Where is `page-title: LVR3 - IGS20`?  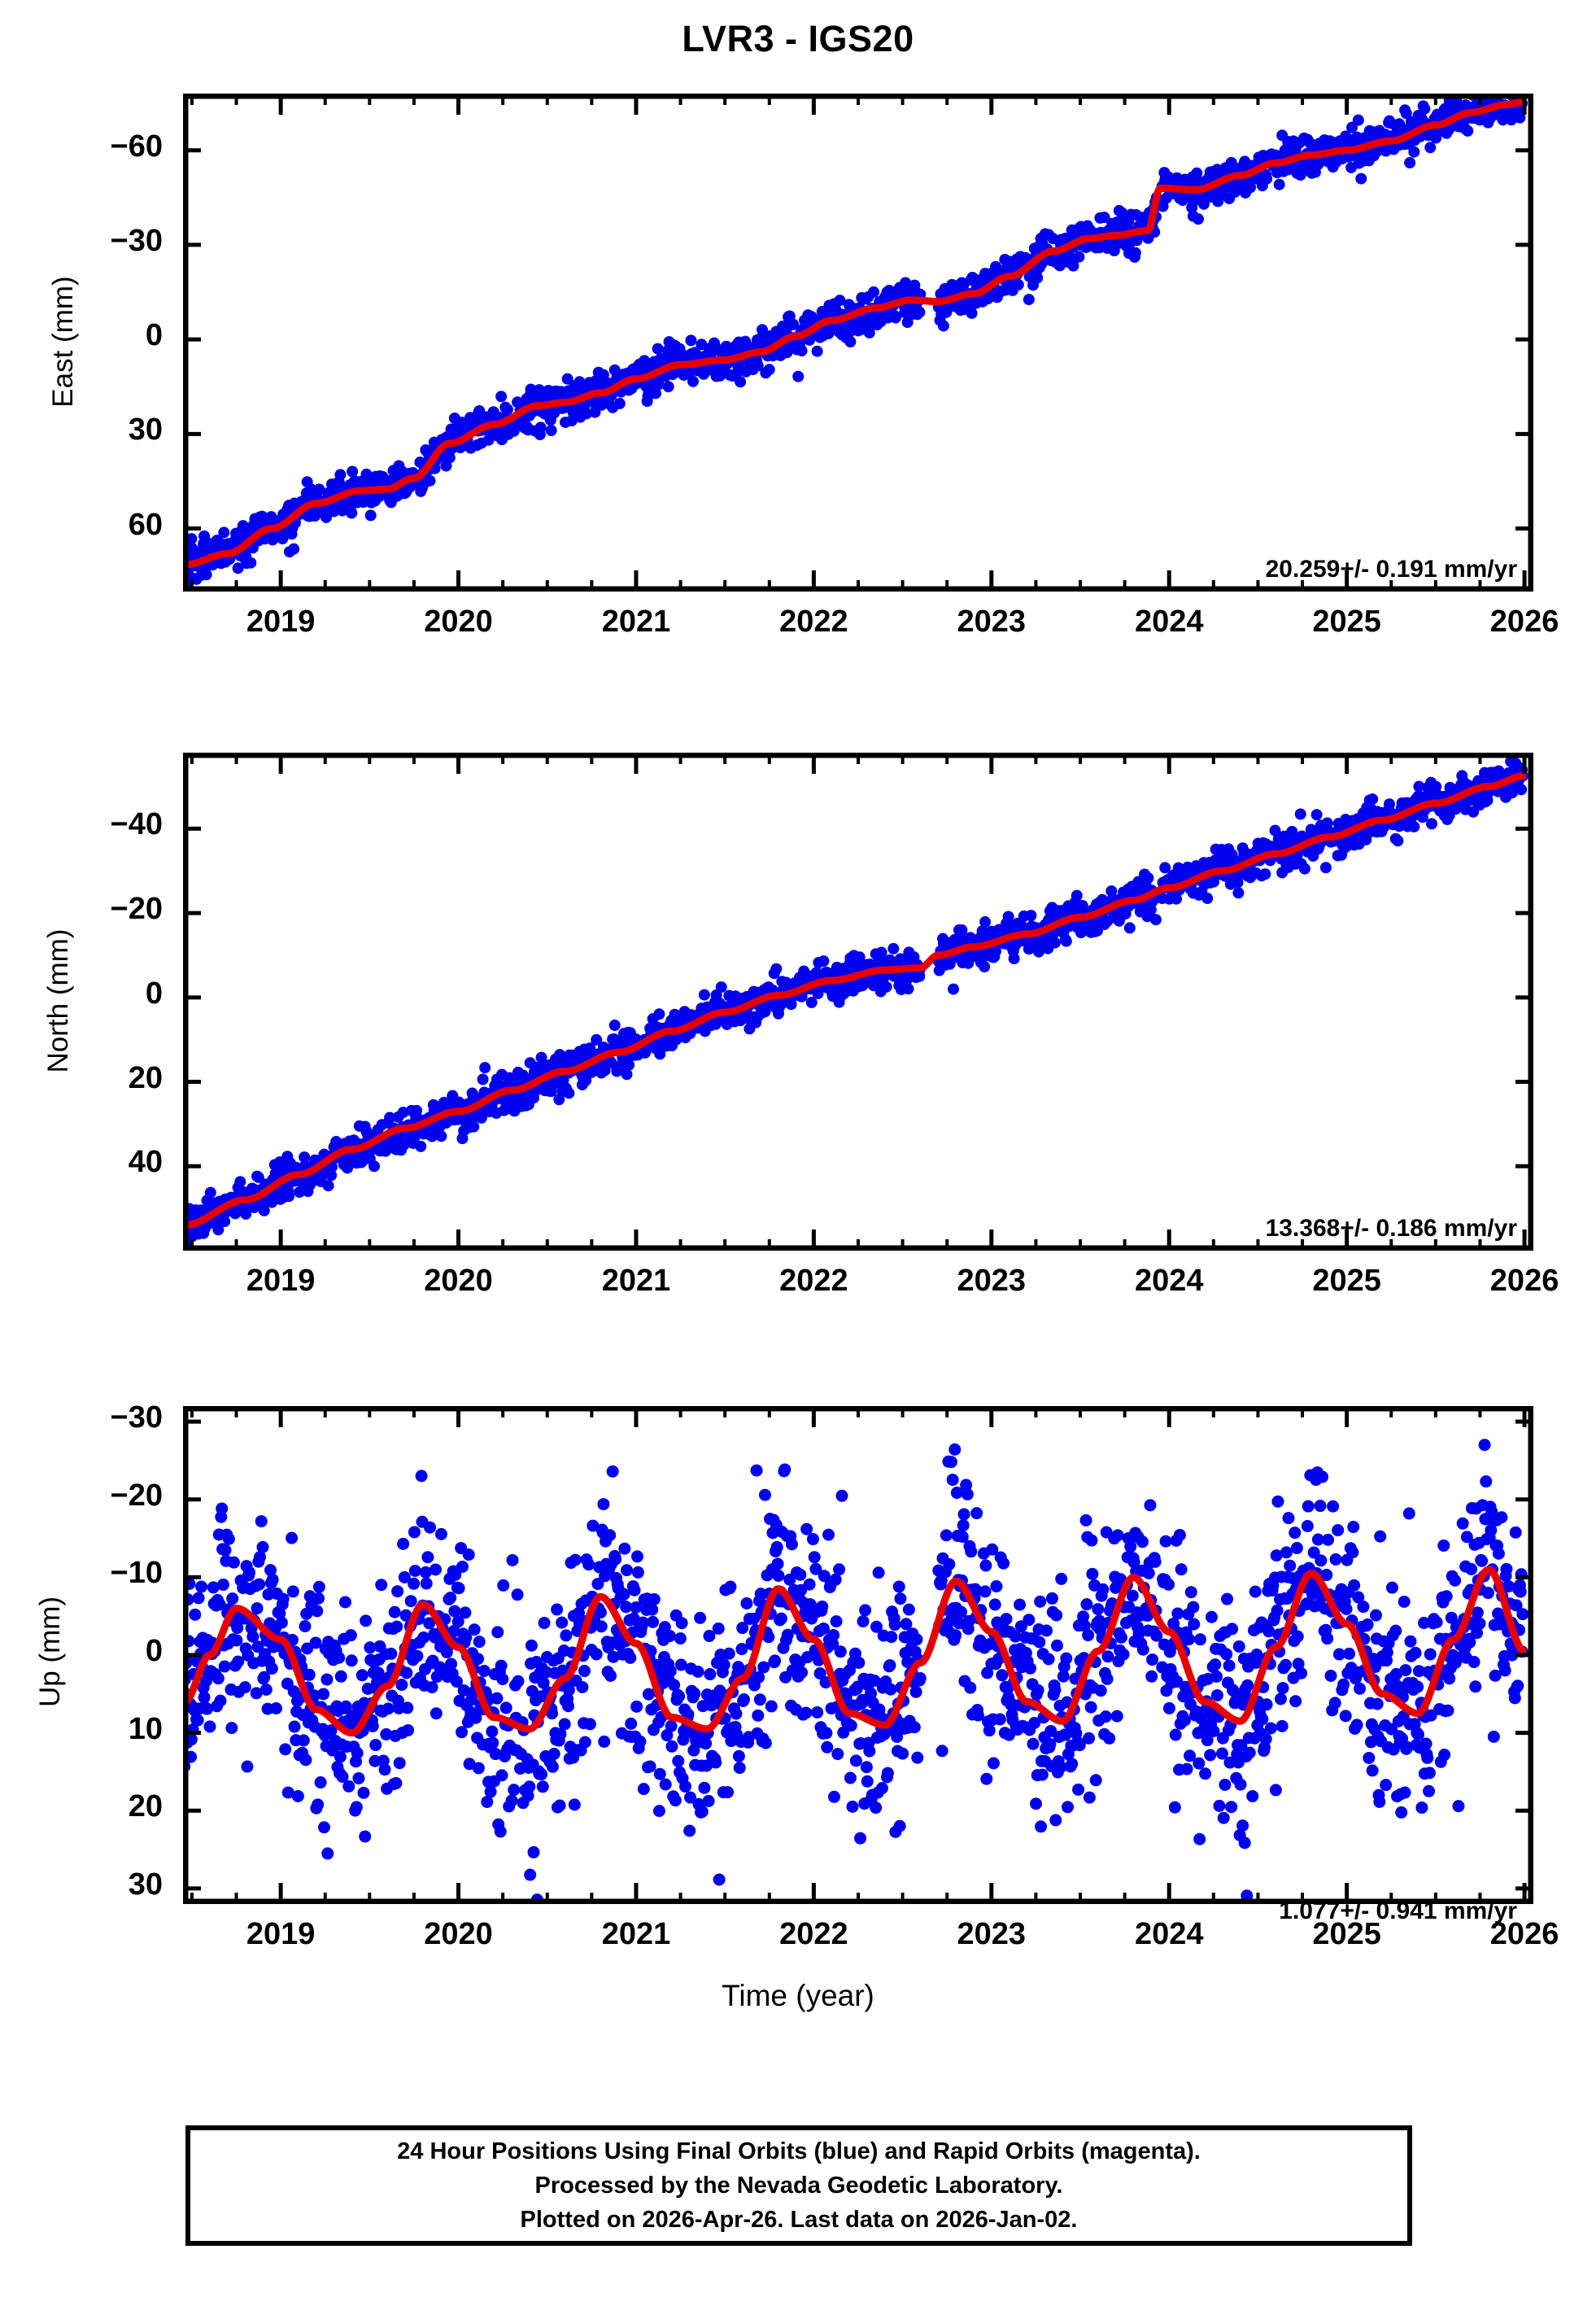
page-title: LVR3 - IGS20 is located at coordinates (798, 38).